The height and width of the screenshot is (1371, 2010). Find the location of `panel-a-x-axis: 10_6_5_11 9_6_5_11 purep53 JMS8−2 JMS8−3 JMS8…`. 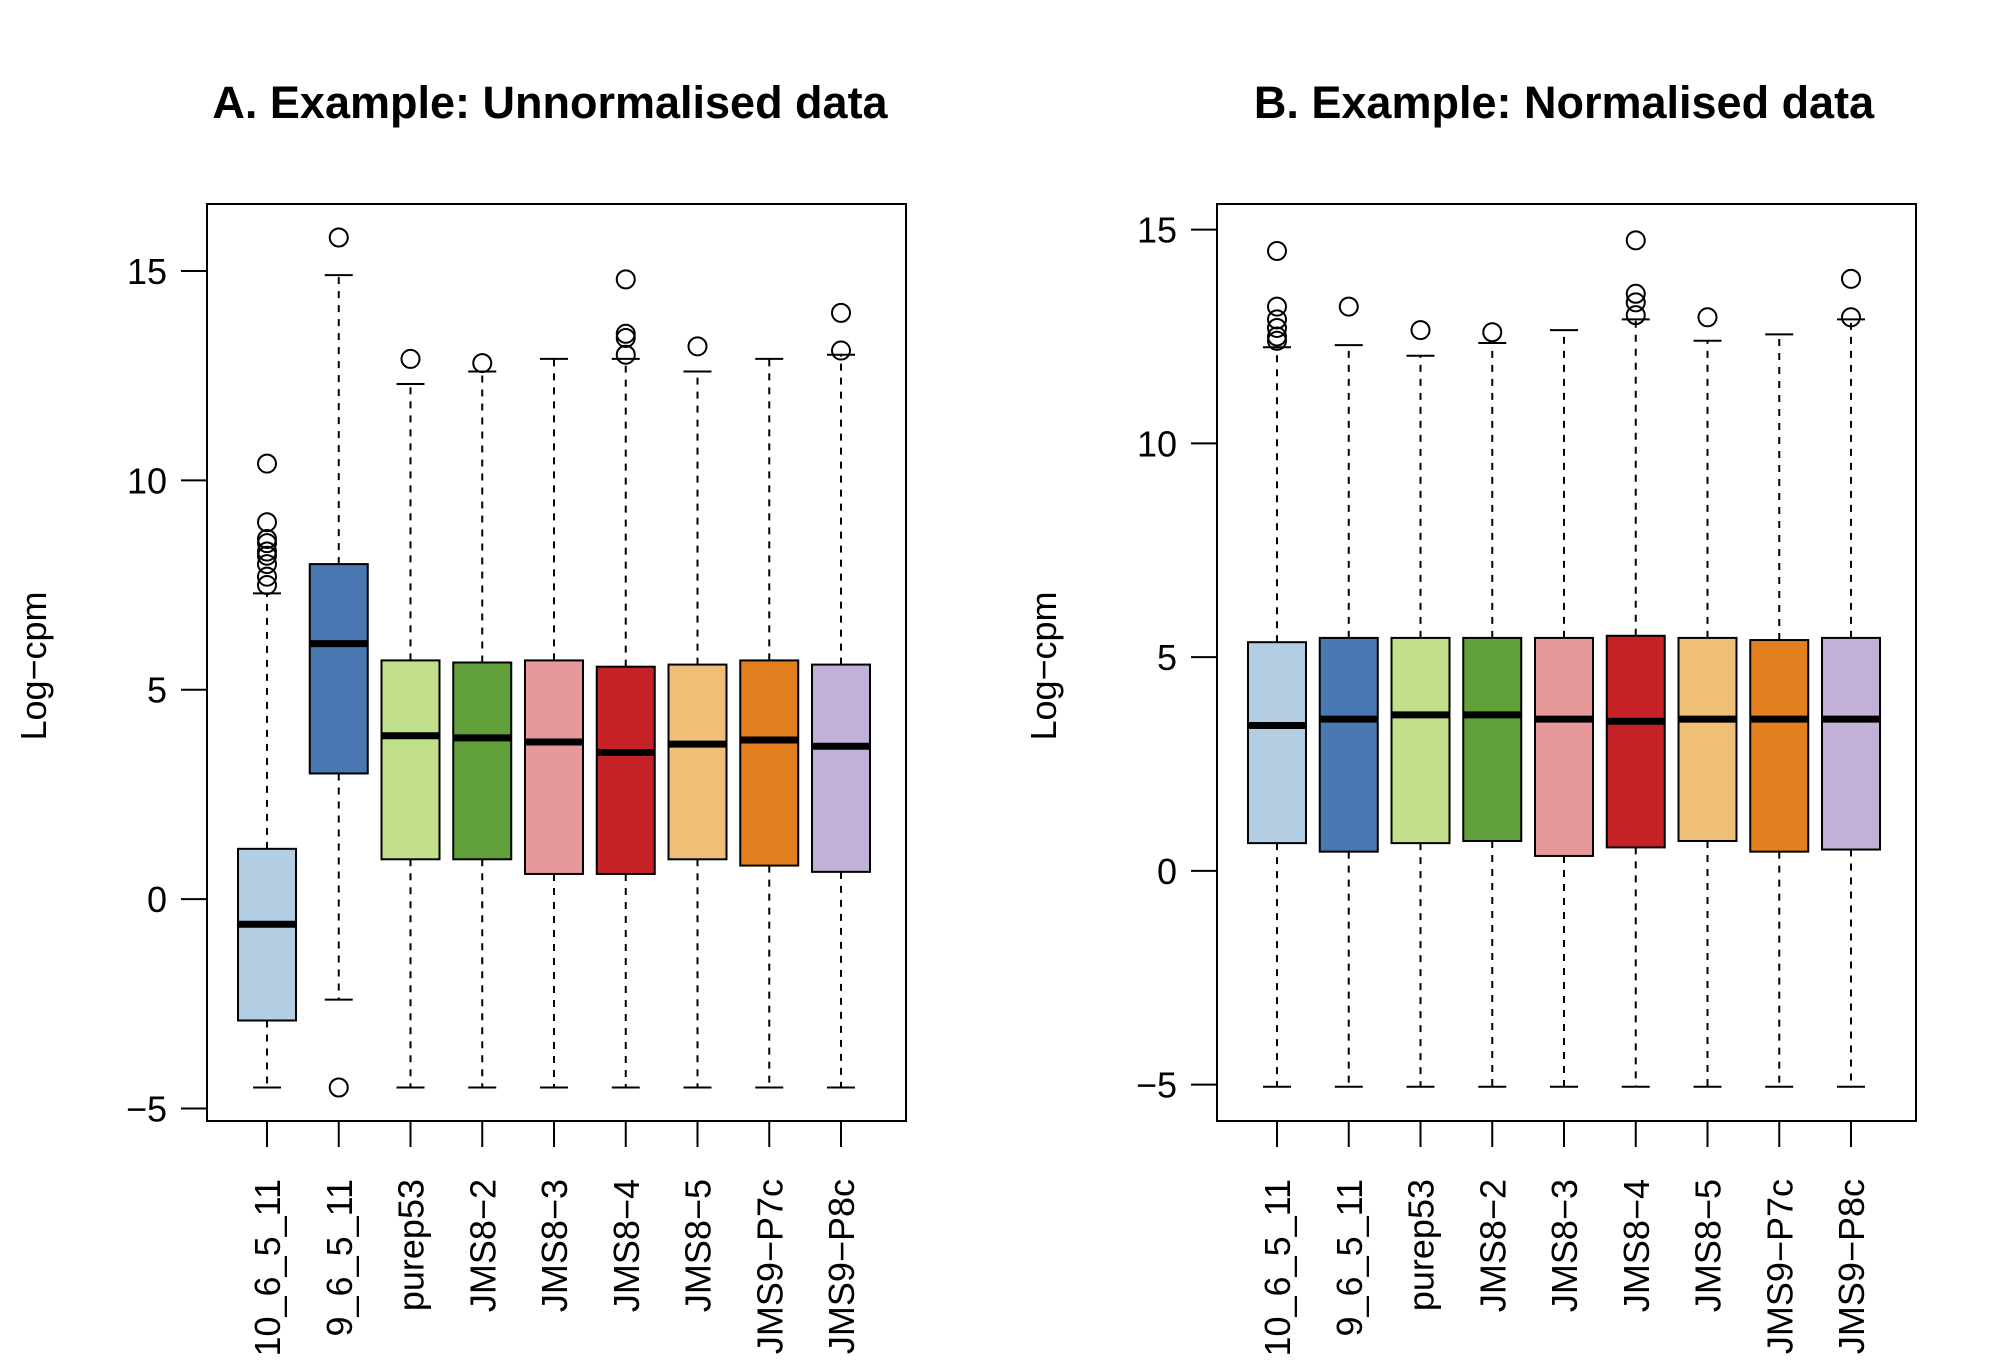

panel-a-x-axis: 10_6_5_11 9_6_5_11 purep53 JMS8−2 JMS8−3 JMS8… is located at coordinates (554, 1239).